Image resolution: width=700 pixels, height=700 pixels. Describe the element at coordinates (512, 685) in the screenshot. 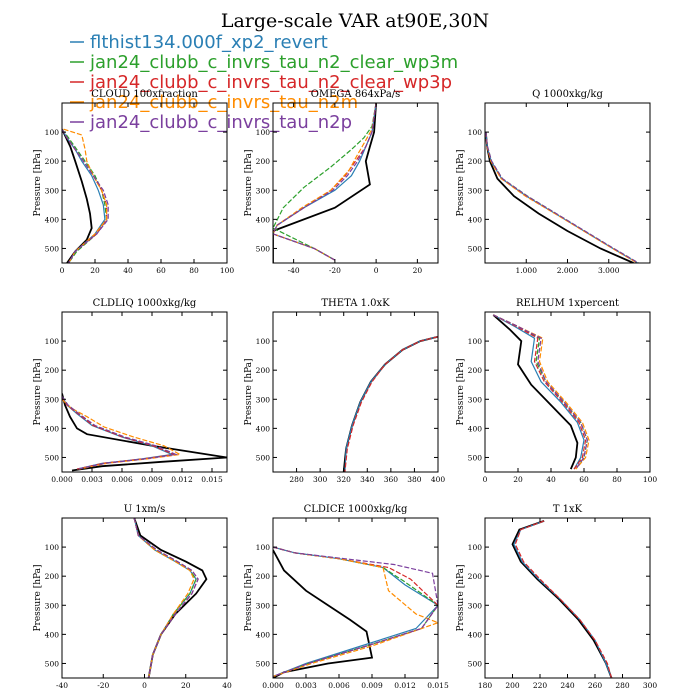

I see `x-tick-label: 200` at that location.